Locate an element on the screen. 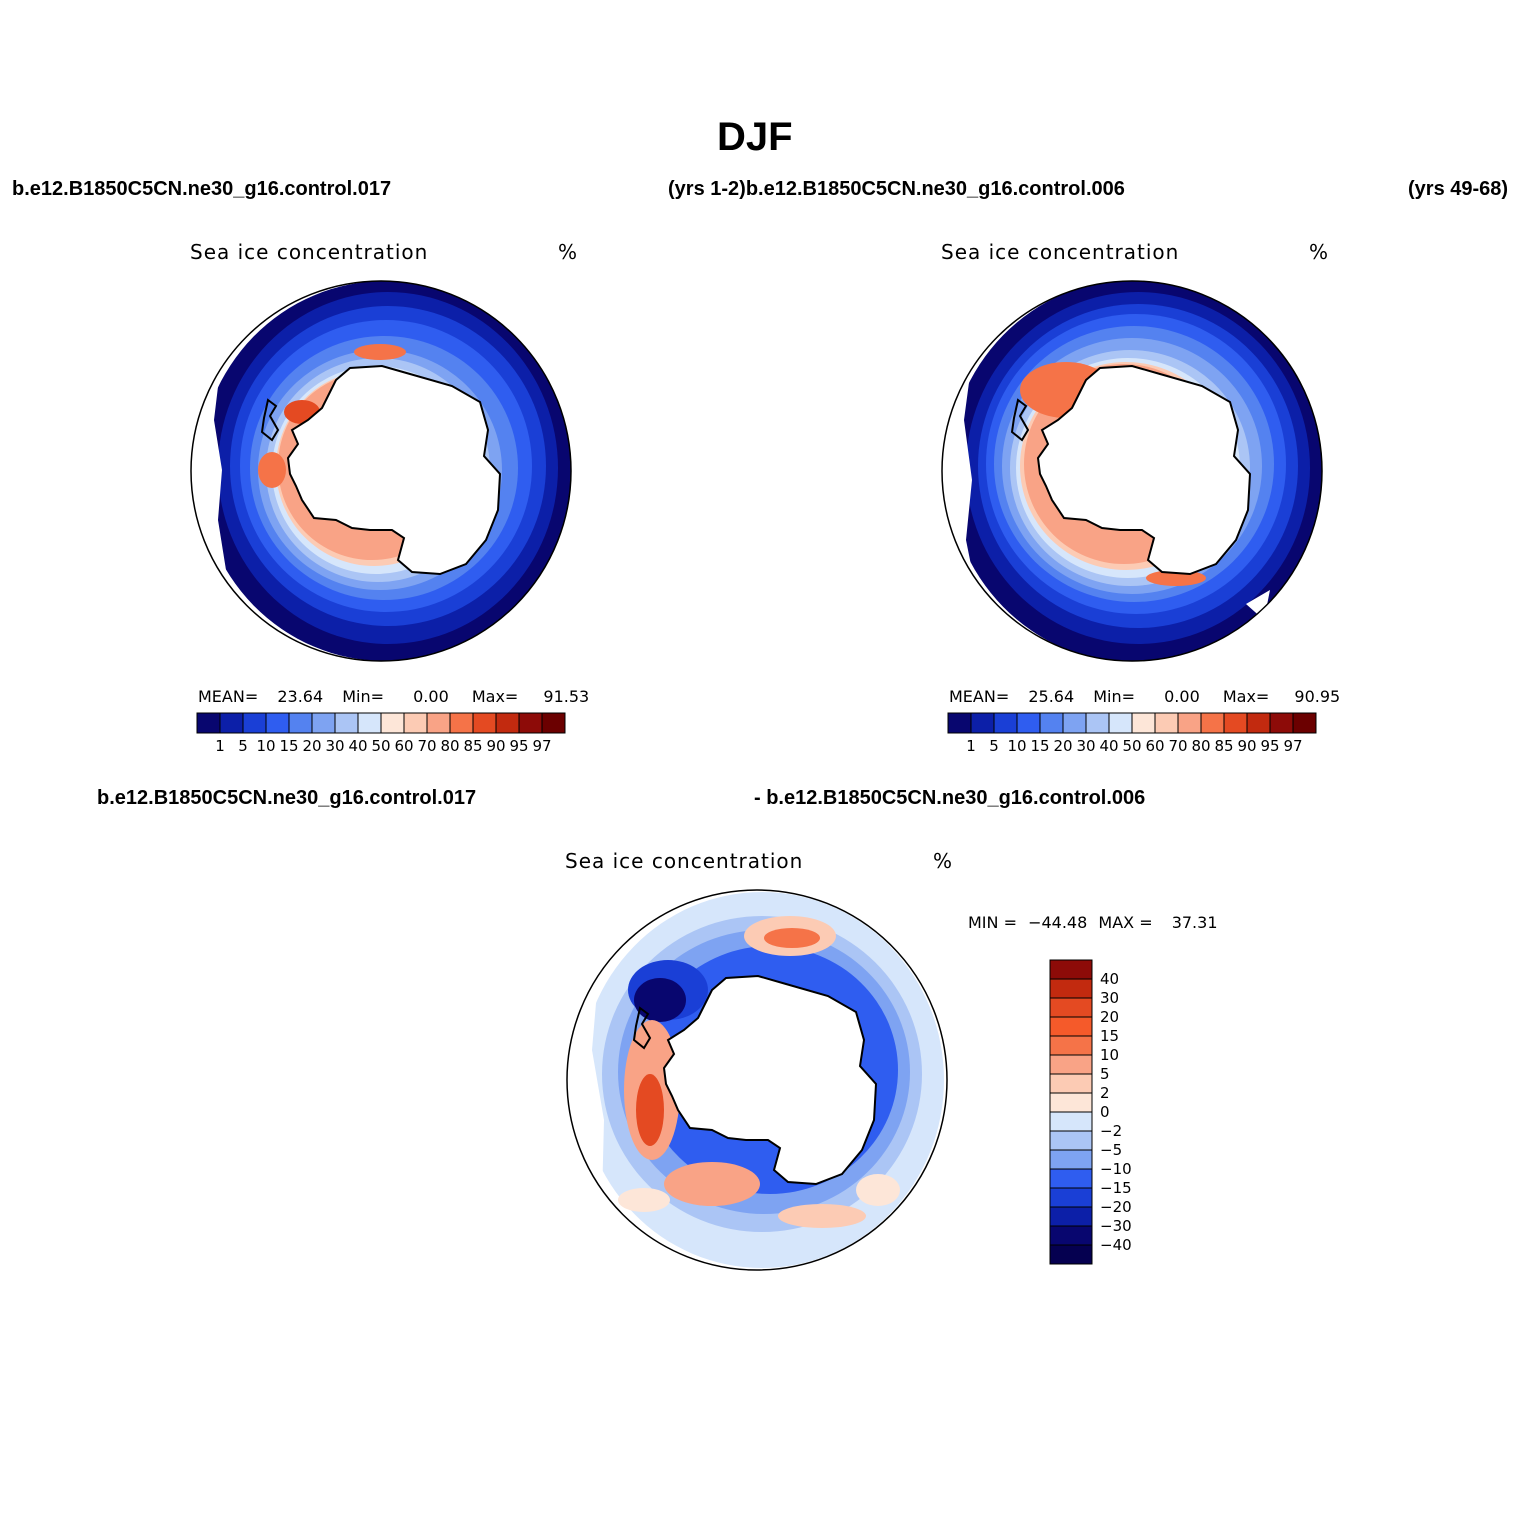 This screenshot has height=1514, width=1514. map-1-border is located at coordinates (381, 471).